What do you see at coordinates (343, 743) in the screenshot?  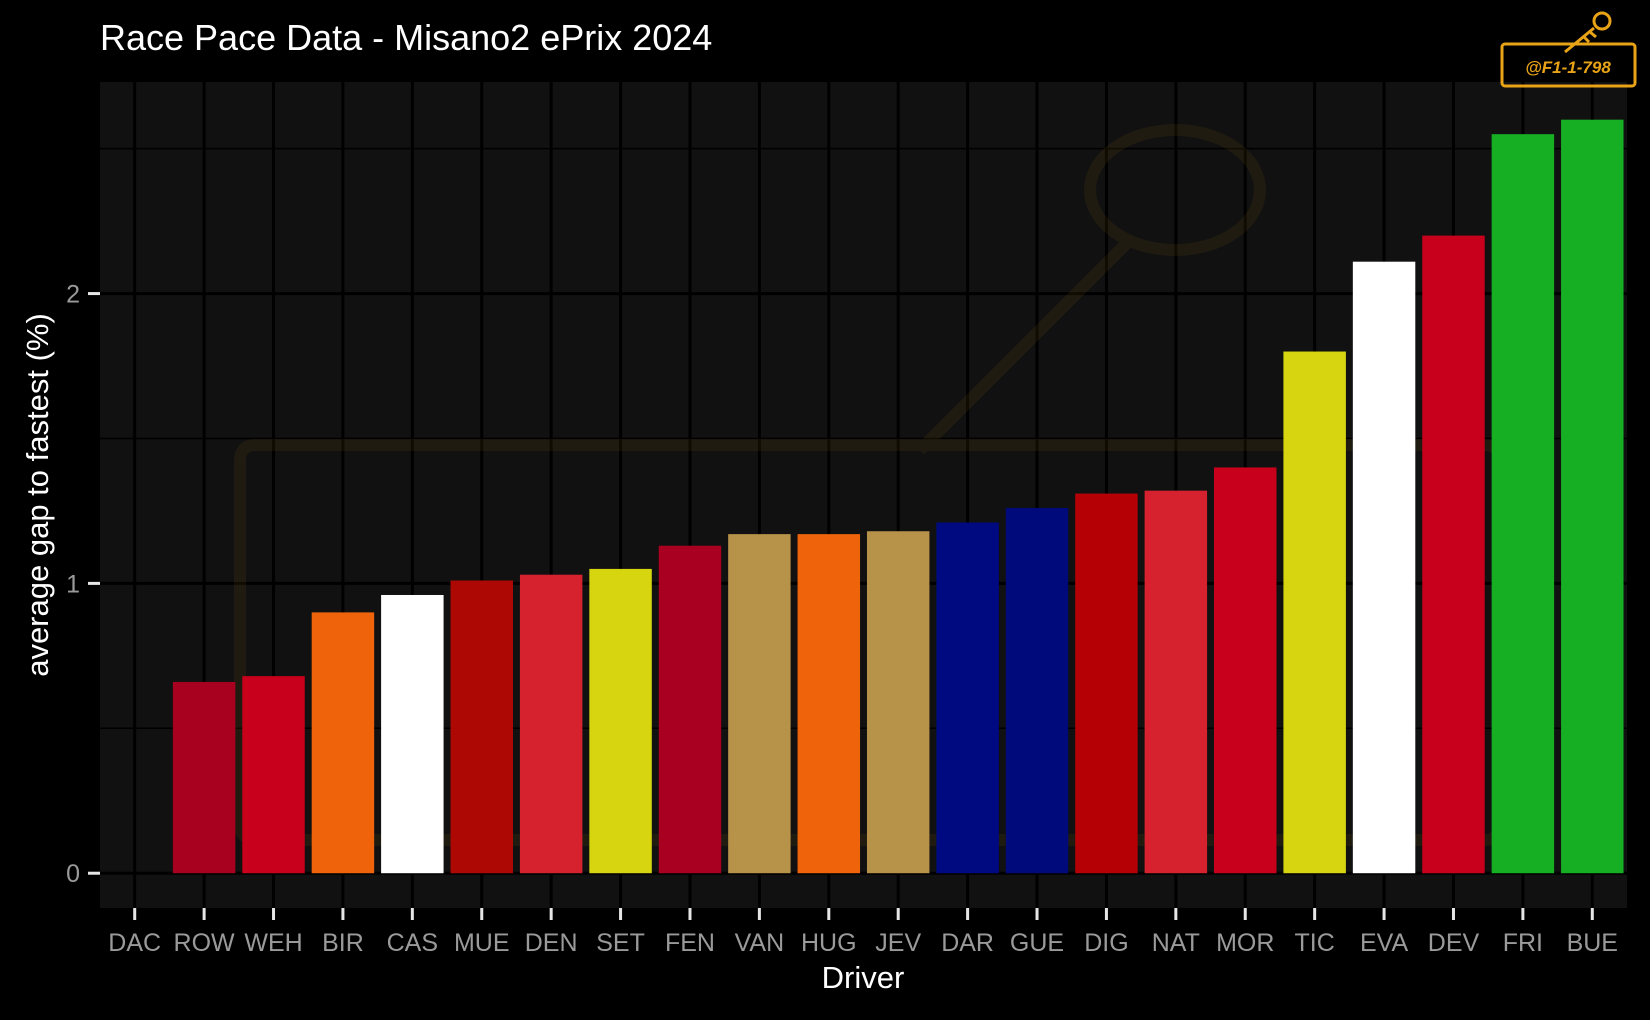 I see `bar-bir` at bounding box center [343, 743].